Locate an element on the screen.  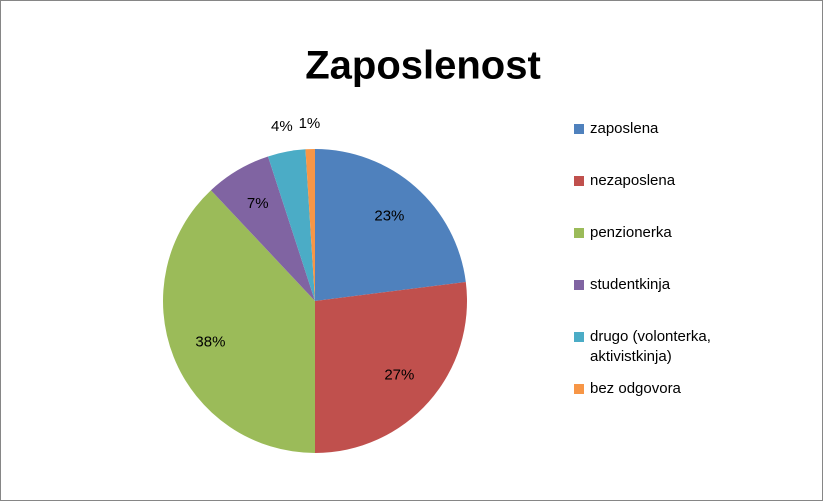
legend-label: nezaposlena is located at coordinates (633, 180).